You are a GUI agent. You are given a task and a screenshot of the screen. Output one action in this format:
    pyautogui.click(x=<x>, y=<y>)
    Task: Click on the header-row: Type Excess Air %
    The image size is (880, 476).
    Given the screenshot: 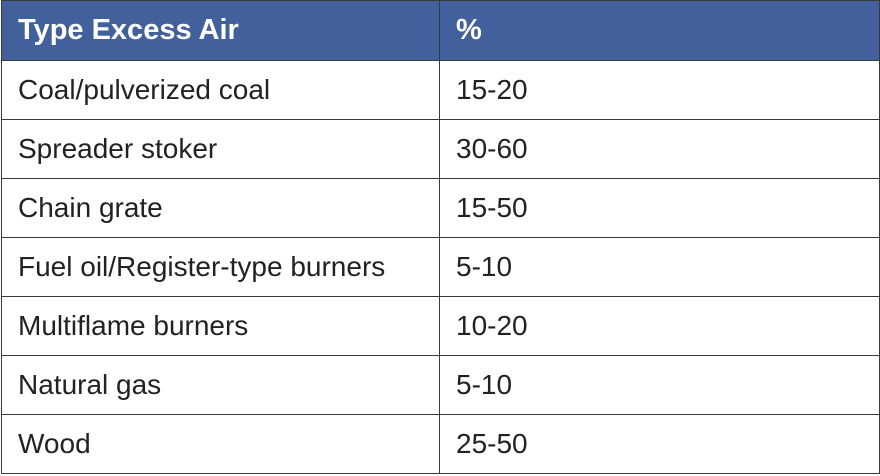 What is the action you would take?
    pyautogui.click(x=440, y=30)
    